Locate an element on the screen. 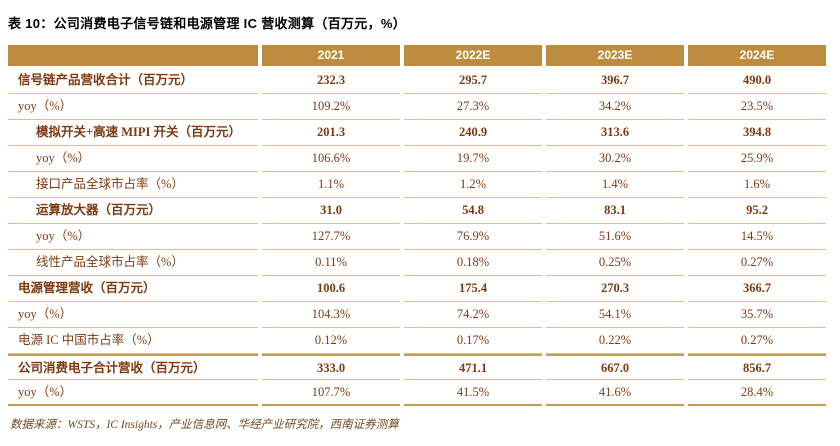  row-label: 线性产品全球市占率（%） is located at coordinates (133, 263).